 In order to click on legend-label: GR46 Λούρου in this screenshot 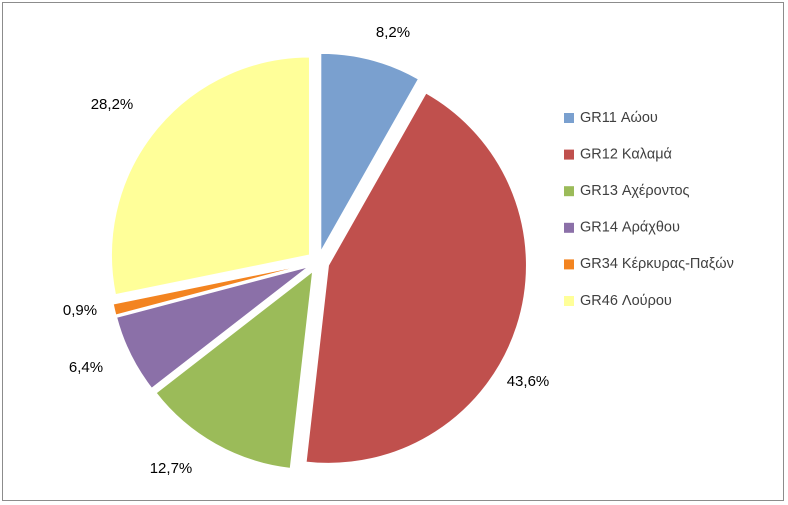, I will do `click(626, 301)`.